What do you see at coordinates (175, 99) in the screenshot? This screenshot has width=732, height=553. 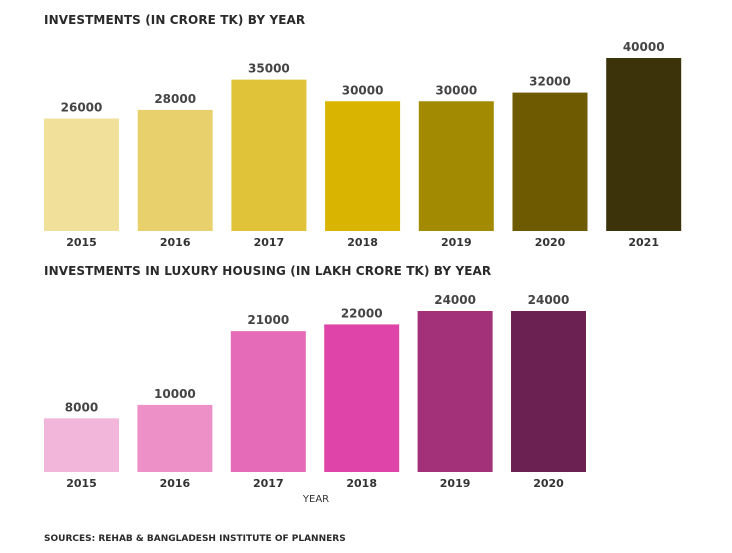 I see `c1-data-label-2016: 28000` at bounding box center [175, 99].